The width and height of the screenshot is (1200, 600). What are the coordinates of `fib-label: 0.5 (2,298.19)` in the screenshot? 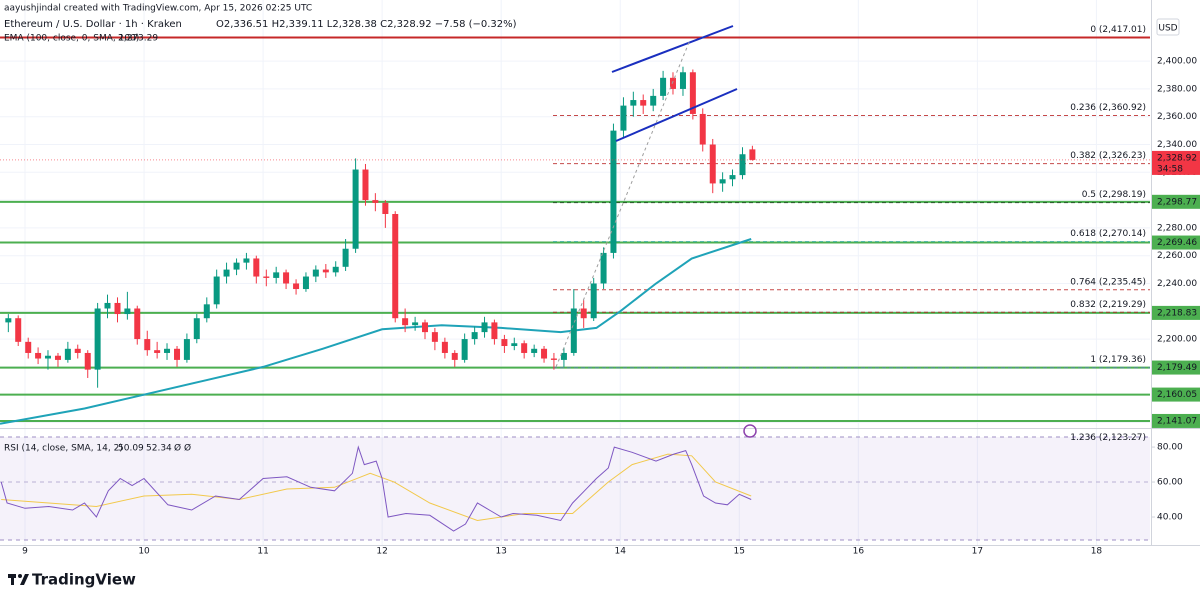 It's located at (1114, 195).